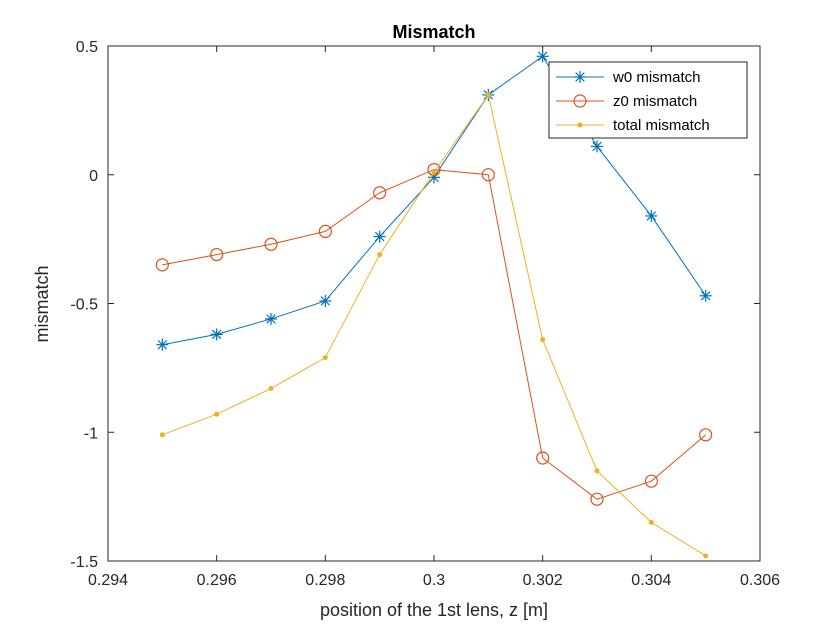 This screenshot has width=840, height=630. Describe the element at coordinates (661, 125) in the screenshot. I see `legend-label: total mismatch` at that location.